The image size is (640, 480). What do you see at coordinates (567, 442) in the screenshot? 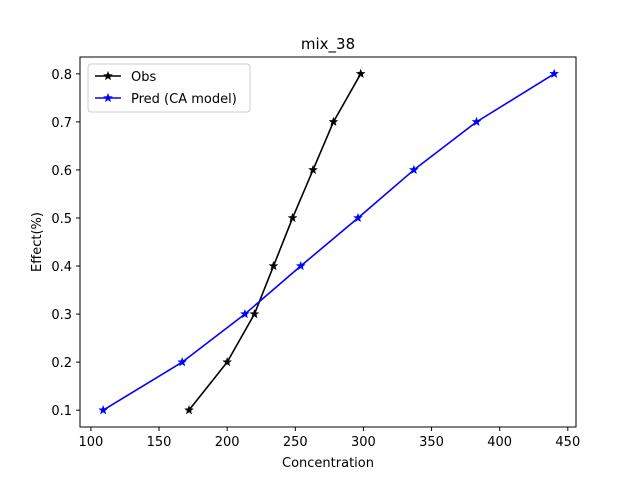
I see `x-tick-label: 450` at bounding box center [567, 442].